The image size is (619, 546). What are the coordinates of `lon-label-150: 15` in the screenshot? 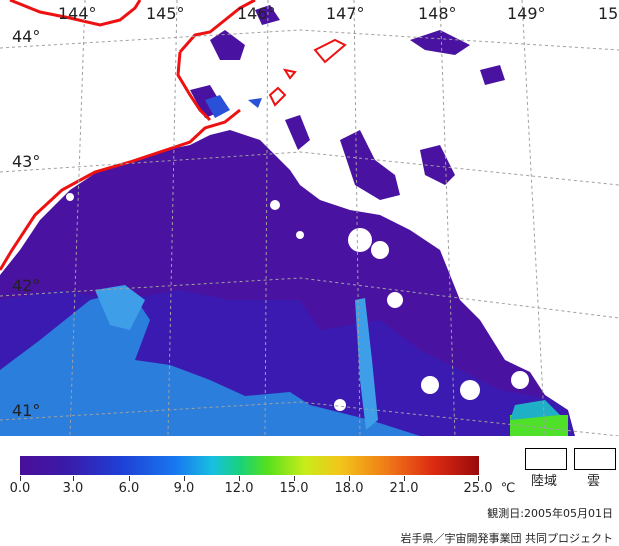 It's located at (608, 13).